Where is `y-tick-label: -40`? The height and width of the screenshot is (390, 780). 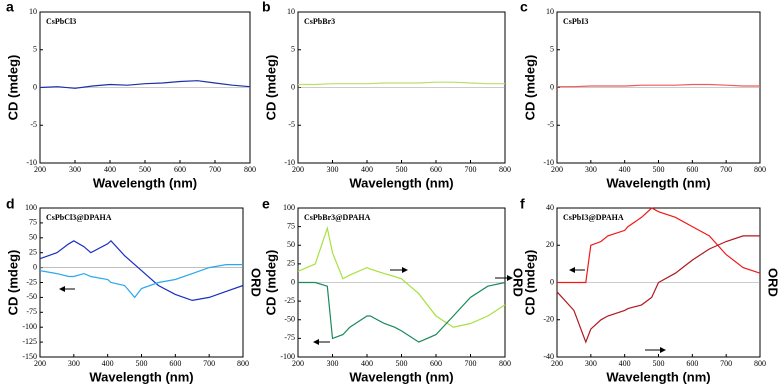 y-tick-label: -40 is located at coordinates (548, 356).